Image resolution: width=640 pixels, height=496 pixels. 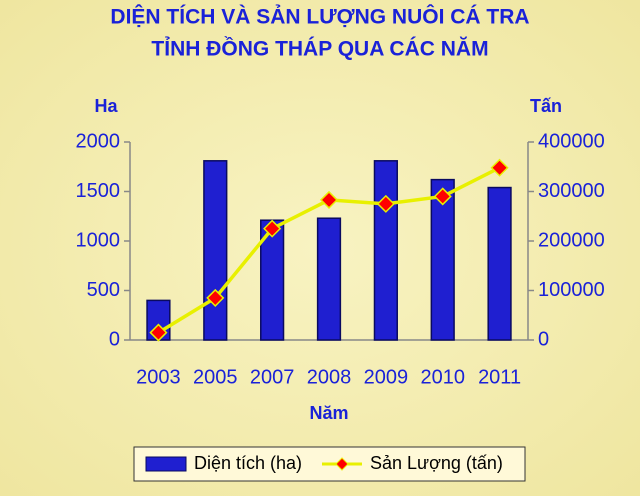 I want to click on y2-tick-label: 100000, so click(x=571, y=290).